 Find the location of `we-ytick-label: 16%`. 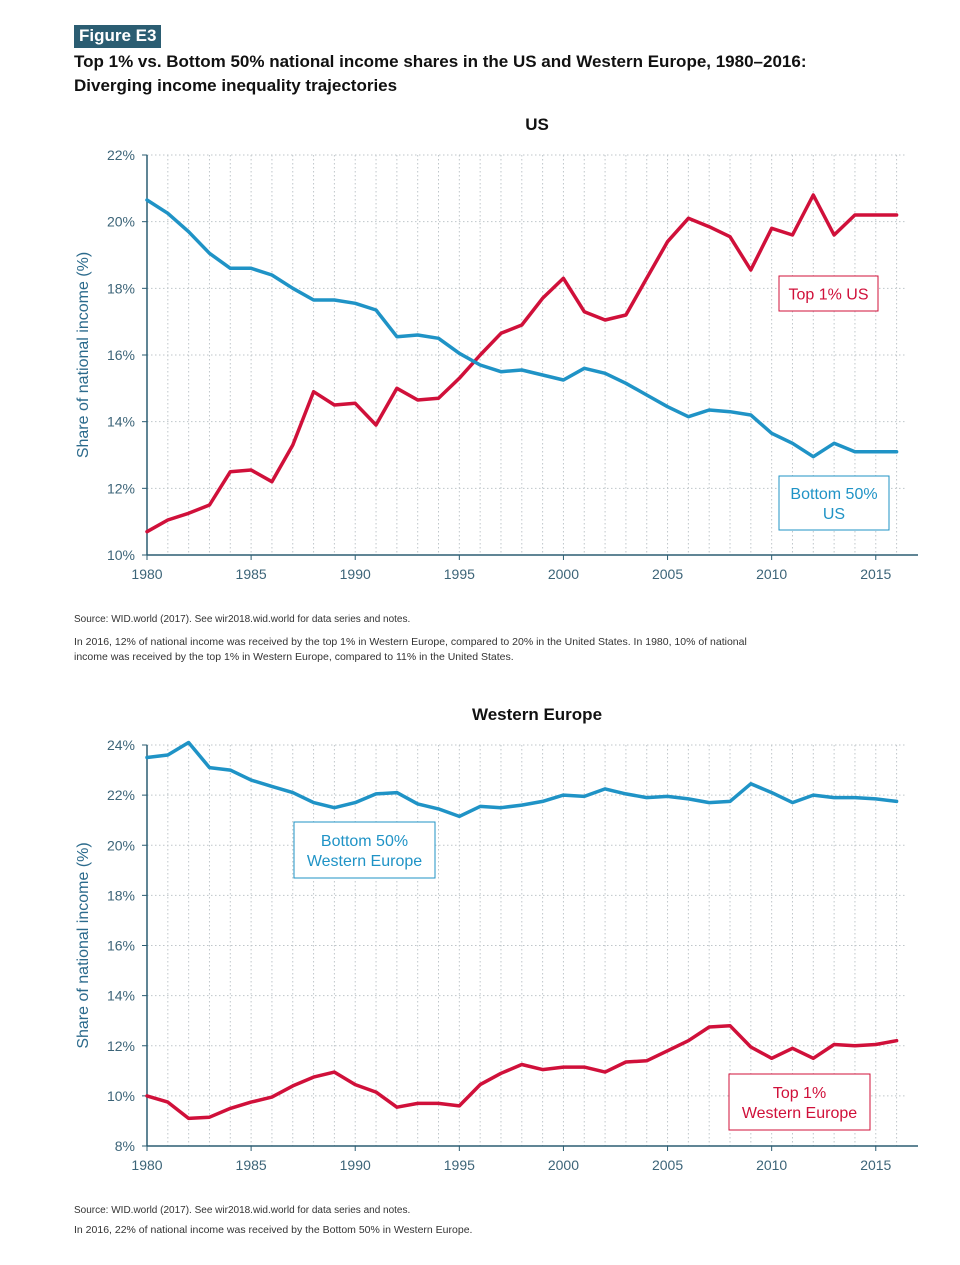

we-ytick-label: 16% is located at coordinates (121, 946).